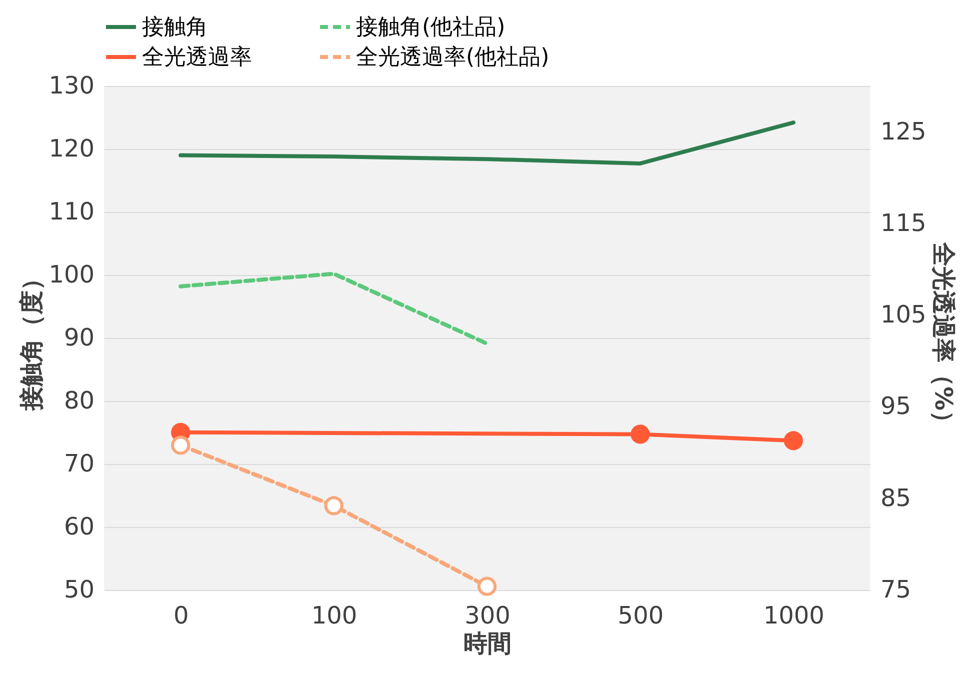 Image resolution: width=974 pixels, height=676 pixels. What do you see at coordinates (943, 338) in the screenshot?
I see `y2-axis-title: 全光透過率（%）` at bounding box center [943, 338].